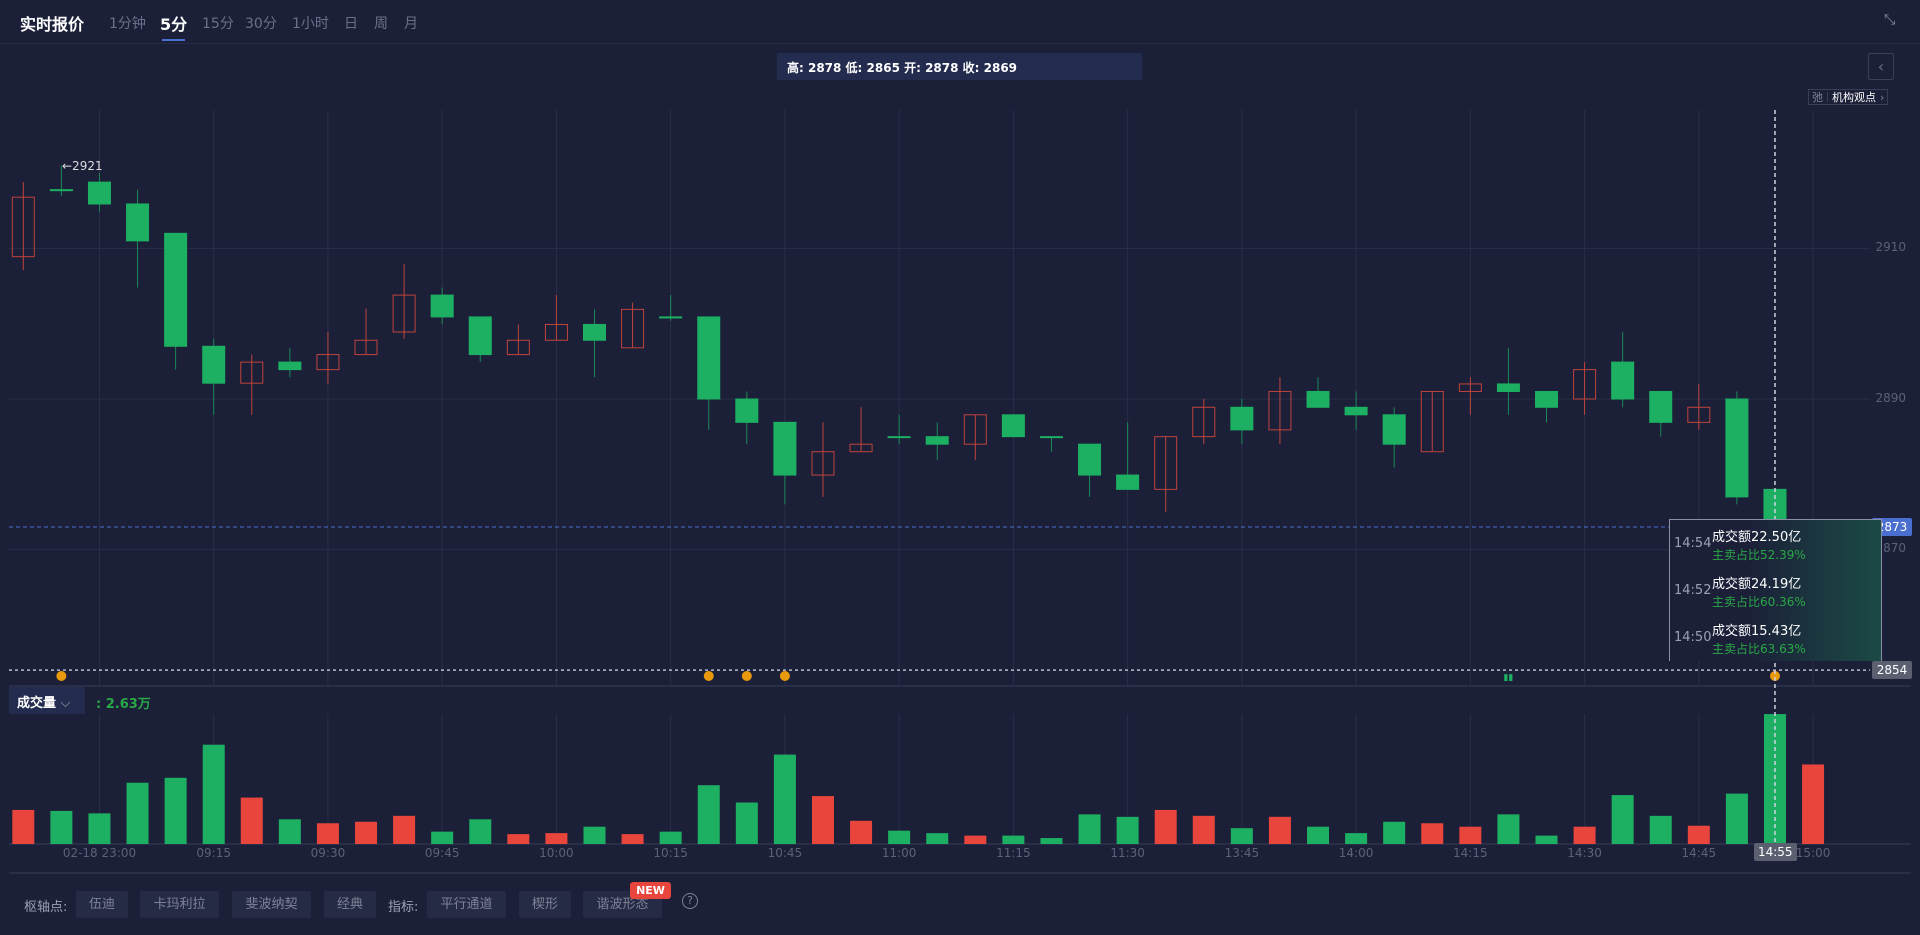 This screenshot has height=935, width=1920. I want to click on harmonic-pattern-button: 谐波形态, so click(622, 904).